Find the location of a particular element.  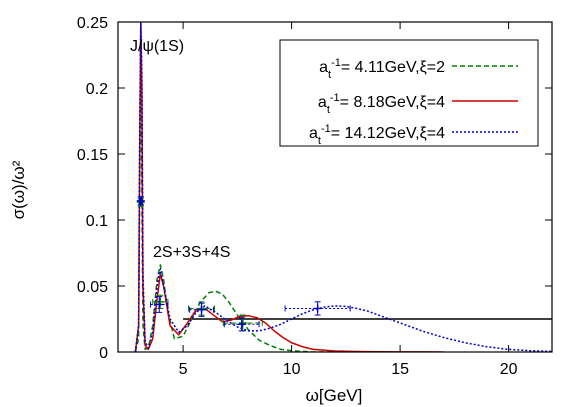

x-tick-label: 5 is located at coordinates (183, 369).